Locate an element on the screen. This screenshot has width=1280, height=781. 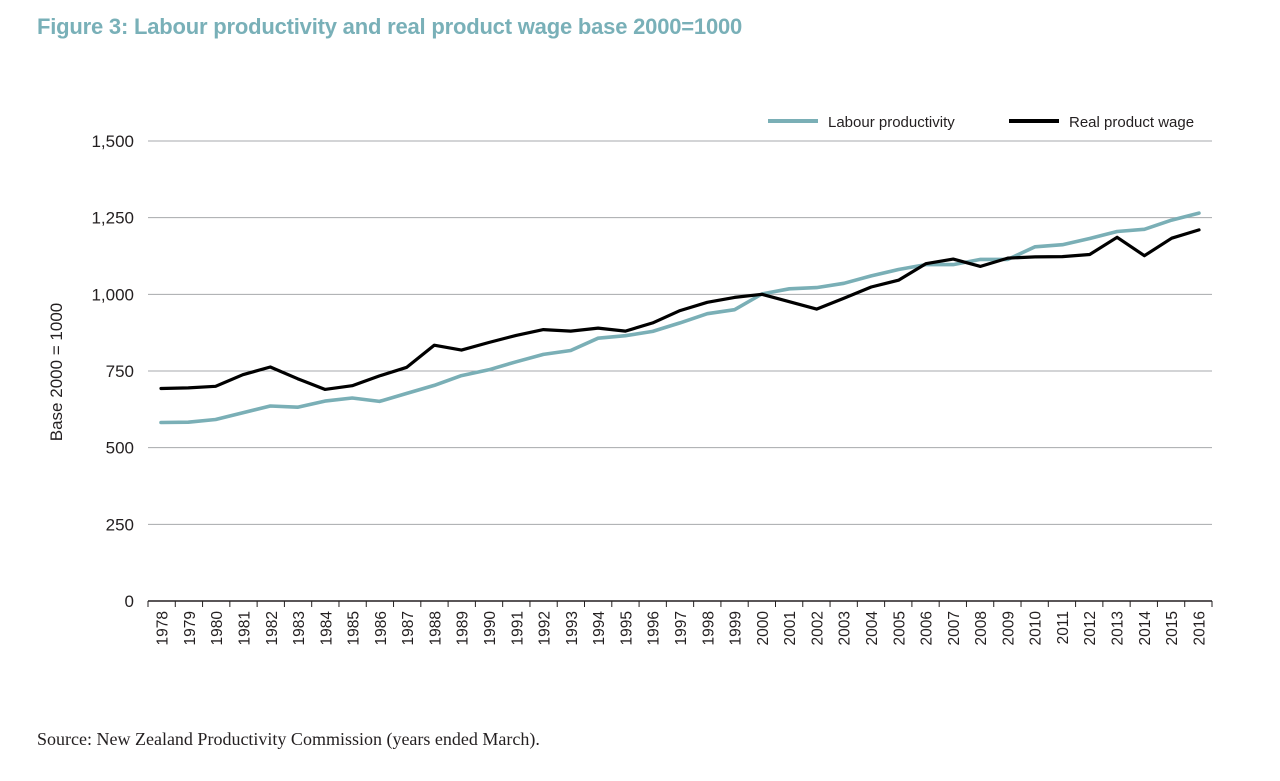
legend-item-real-product-wage: Real product wage is located at coordinates (1101, 122).